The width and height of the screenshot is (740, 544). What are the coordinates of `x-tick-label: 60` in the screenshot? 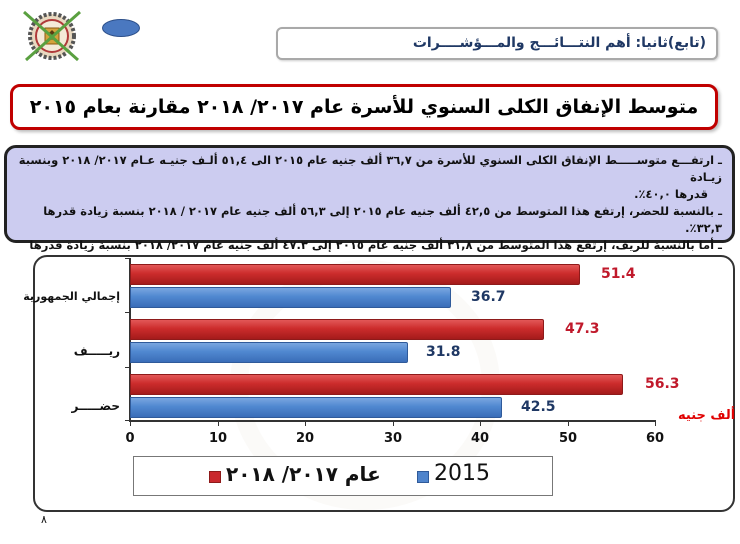 It's located at (655, 438).